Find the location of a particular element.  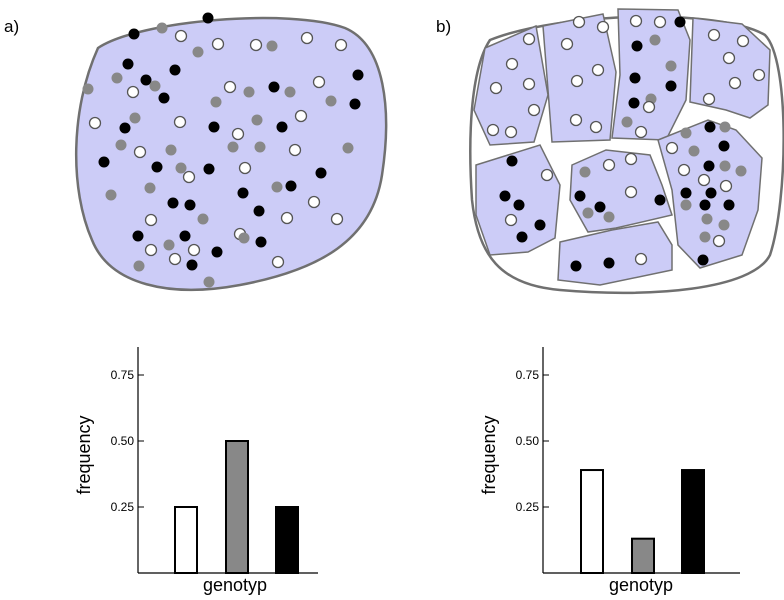

bar-black is located at coordinates (287, 540).